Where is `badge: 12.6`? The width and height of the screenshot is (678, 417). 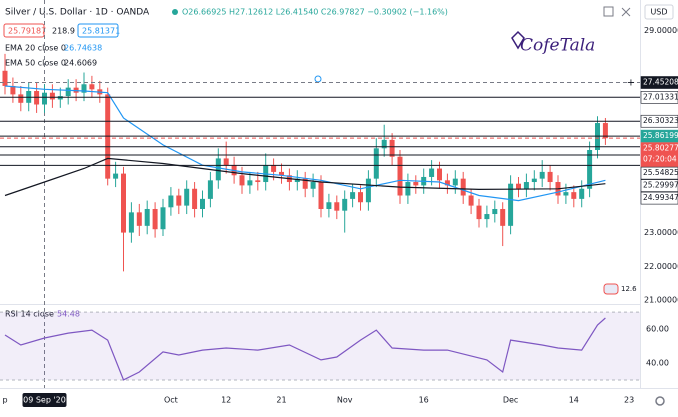
badge: 12.6 is located at coordinates (629, 289).